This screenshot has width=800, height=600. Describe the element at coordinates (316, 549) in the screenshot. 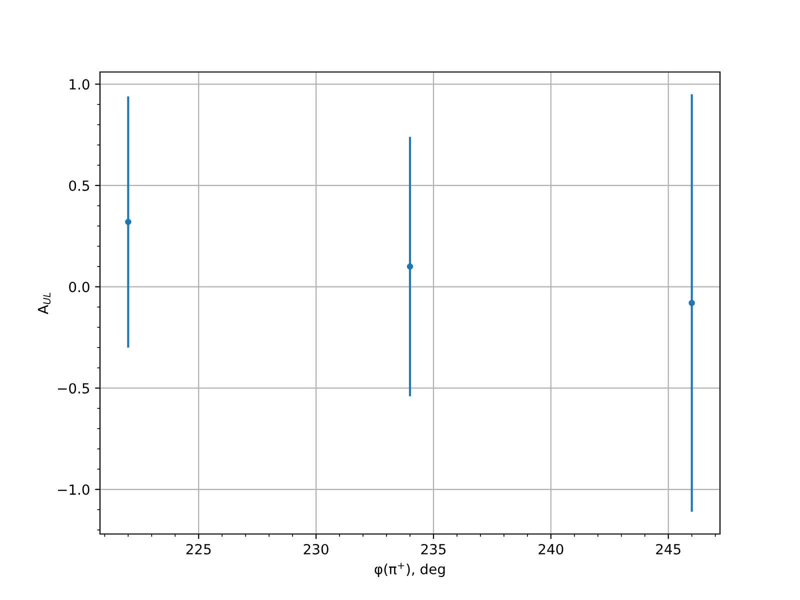

I see `x-tick-label: 230` at that location.